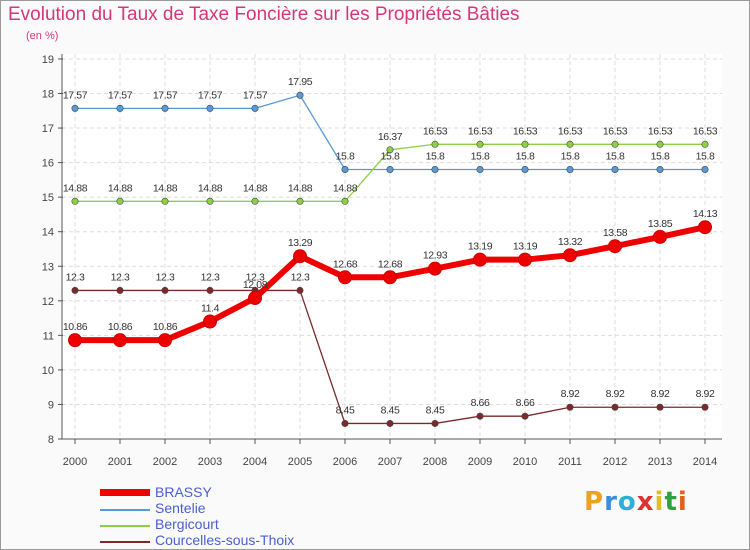  What do you see at coordinates (480, 403) in the screenshot?
I see `data-label: 8.66` at bounding box center [480, 403].